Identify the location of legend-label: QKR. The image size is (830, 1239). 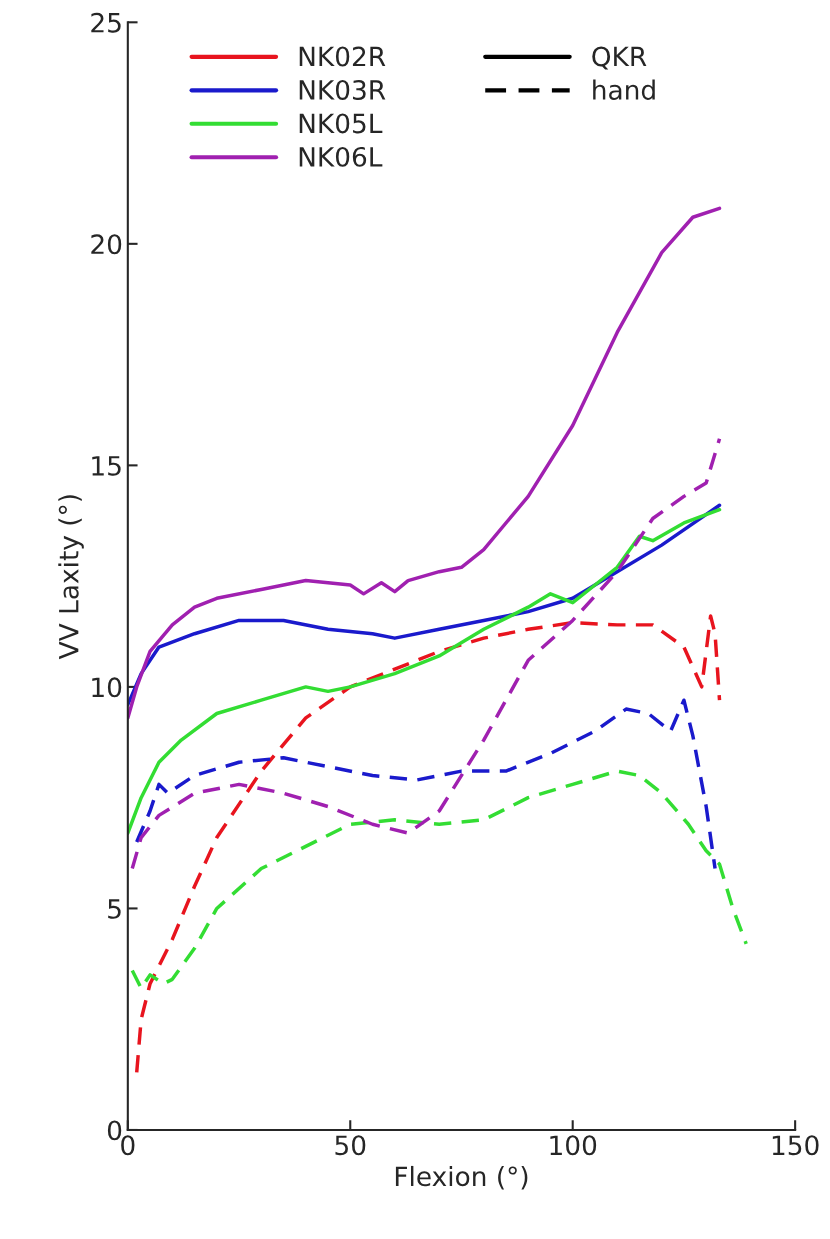
(619, 58).